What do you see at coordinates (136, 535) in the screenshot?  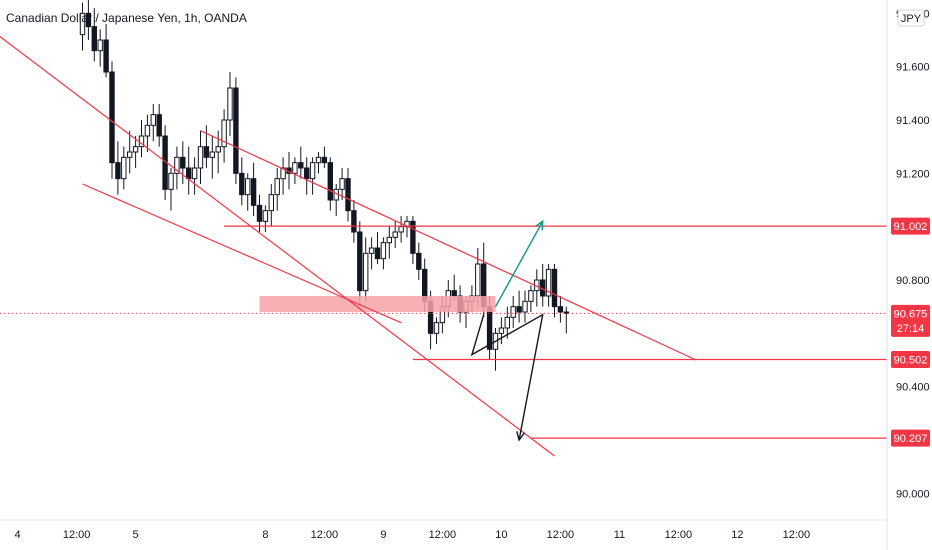 I see `time-tick-label: 5` at bounding box center [136, 535].